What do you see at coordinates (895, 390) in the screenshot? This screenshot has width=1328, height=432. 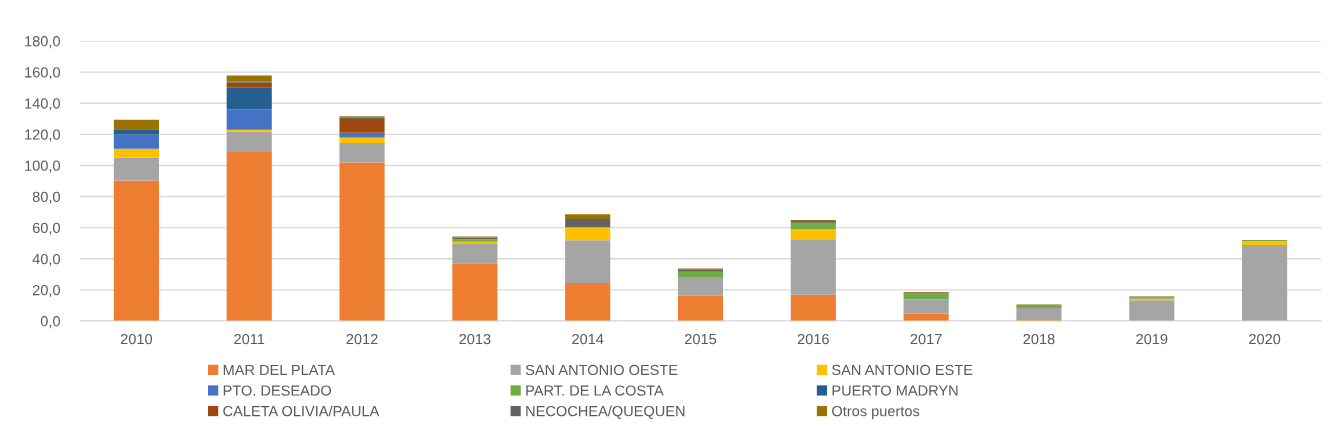 I see `legend-label: PUERTO MADRYN` at bounding box center [895, 390].